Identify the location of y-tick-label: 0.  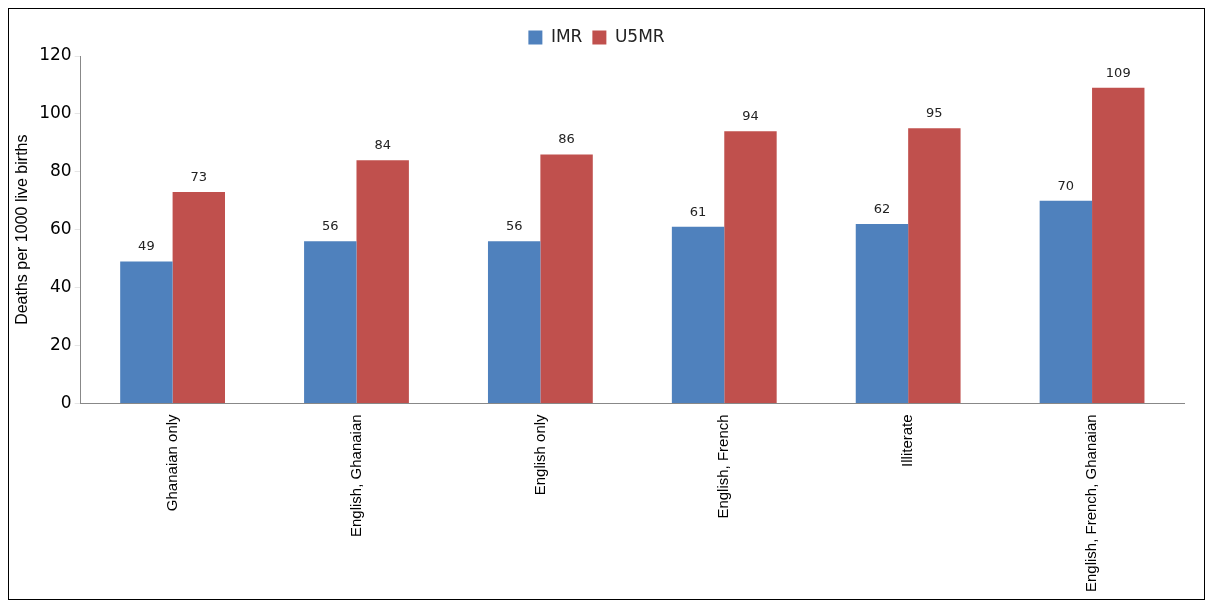
(66, 401).